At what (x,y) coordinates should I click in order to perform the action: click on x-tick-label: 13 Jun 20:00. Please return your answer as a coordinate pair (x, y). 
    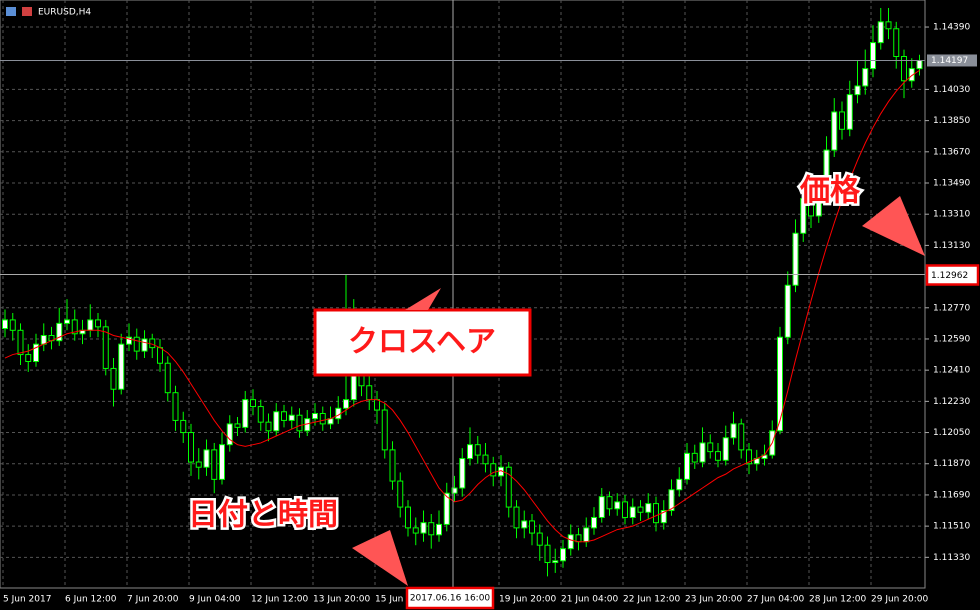
    Looking at the image, I should click on (341, 600).